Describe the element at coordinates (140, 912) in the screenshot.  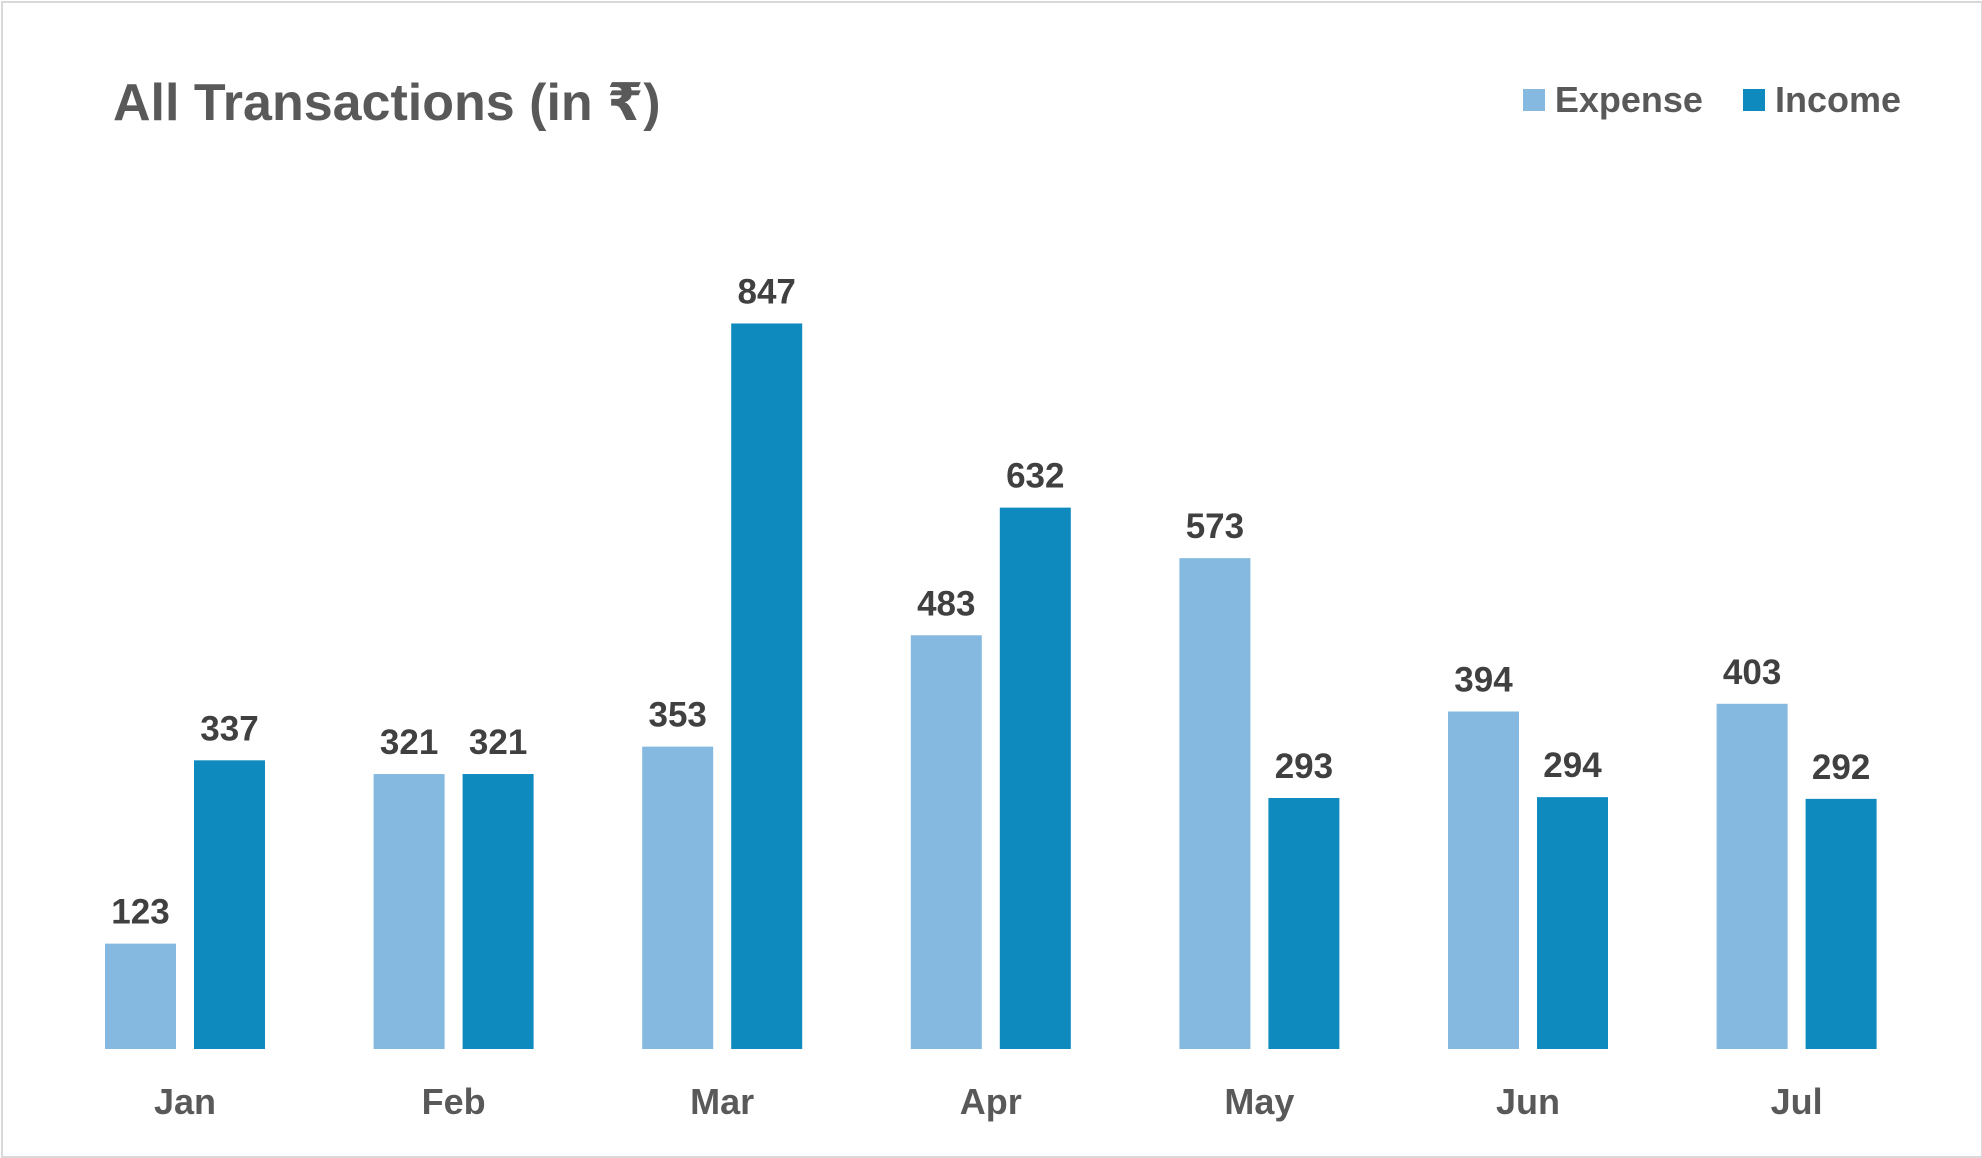
I see `data-label-expense-jan: 123` at that location.